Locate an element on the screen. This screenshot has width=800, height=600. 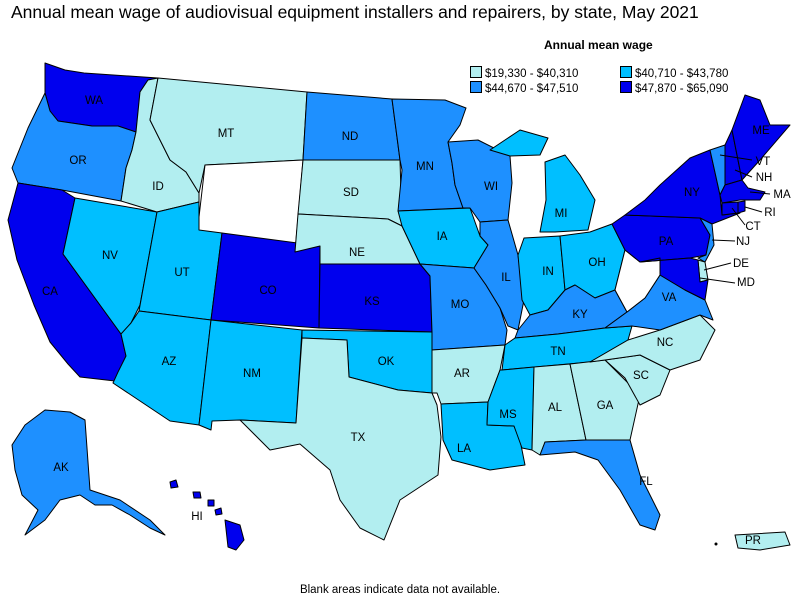
legend-label: $40,710 - $43,780 is located at coordinates (682, 74).